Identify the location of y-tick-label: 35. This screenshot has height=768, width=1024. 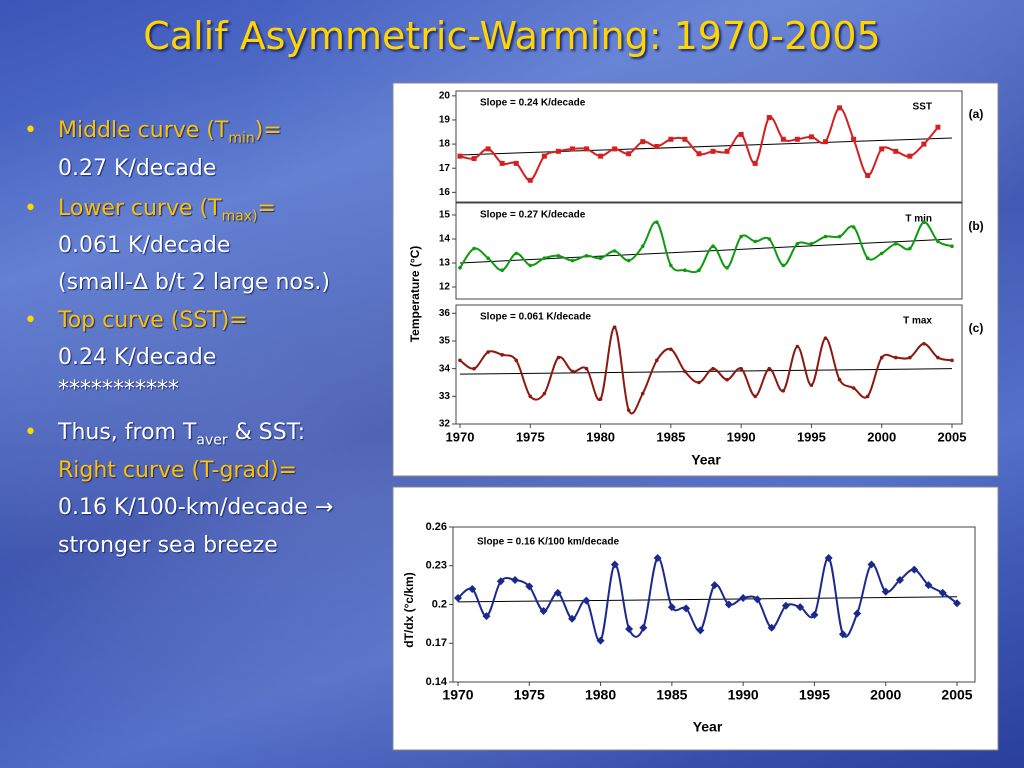
(445, 341).